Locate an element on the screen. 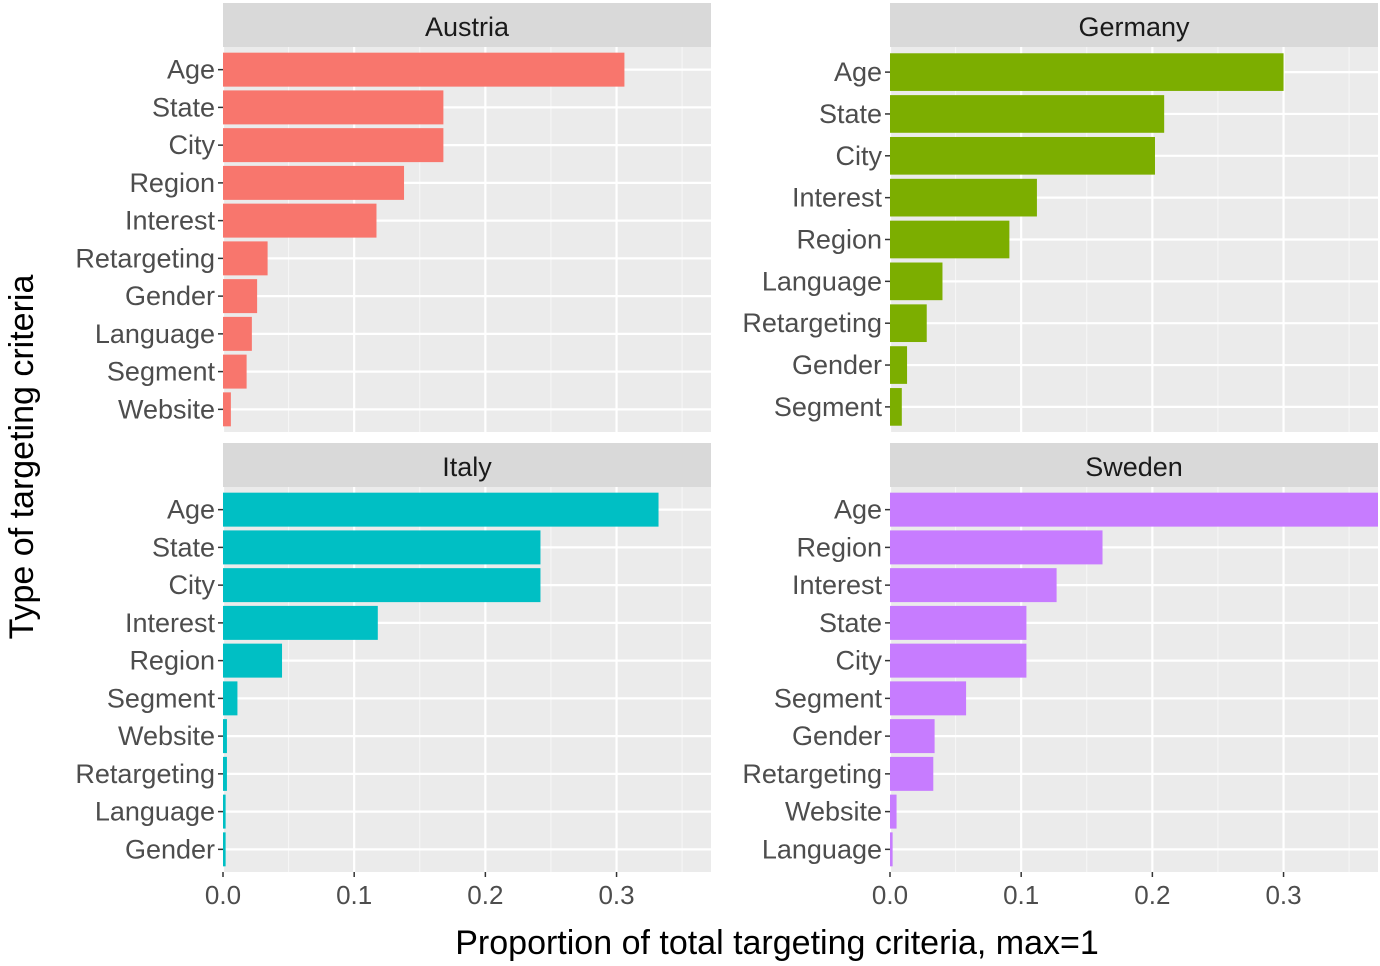  panel-title: Austria is located at coordinates (467, 27).